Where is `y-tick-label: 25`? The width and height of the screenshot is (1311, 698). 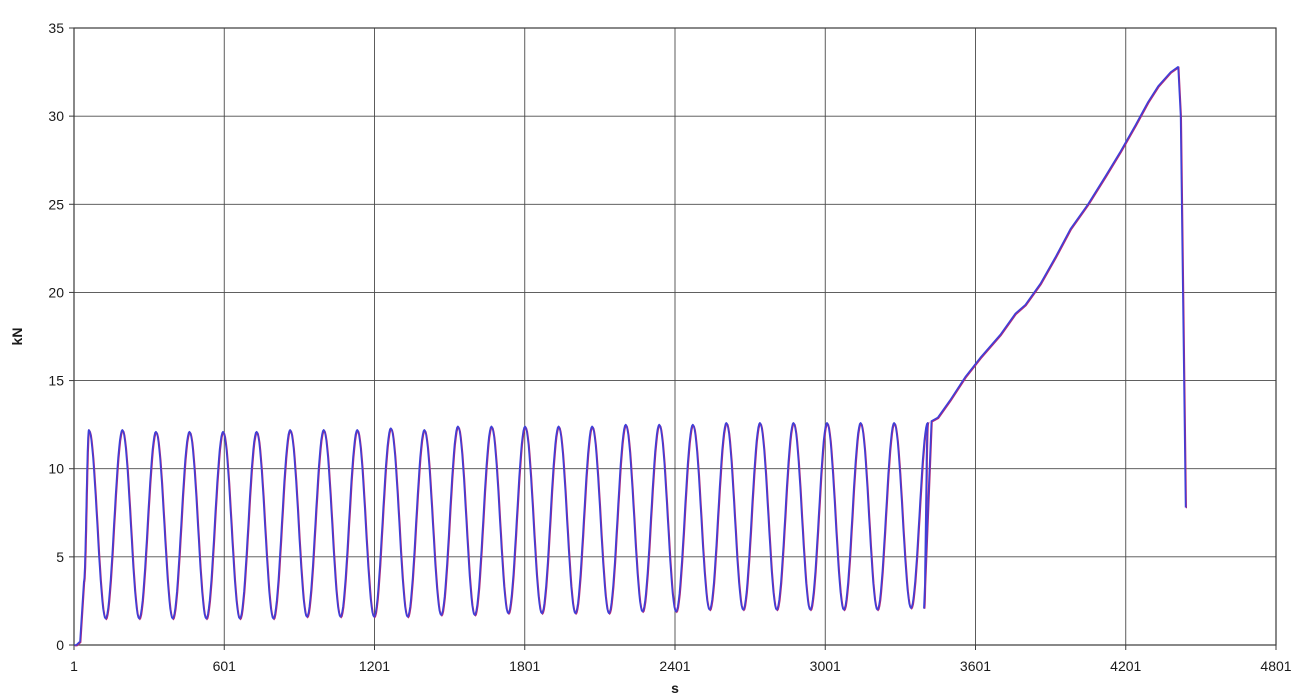 y-tick-label: 25 is located at coordinates (56, 204).